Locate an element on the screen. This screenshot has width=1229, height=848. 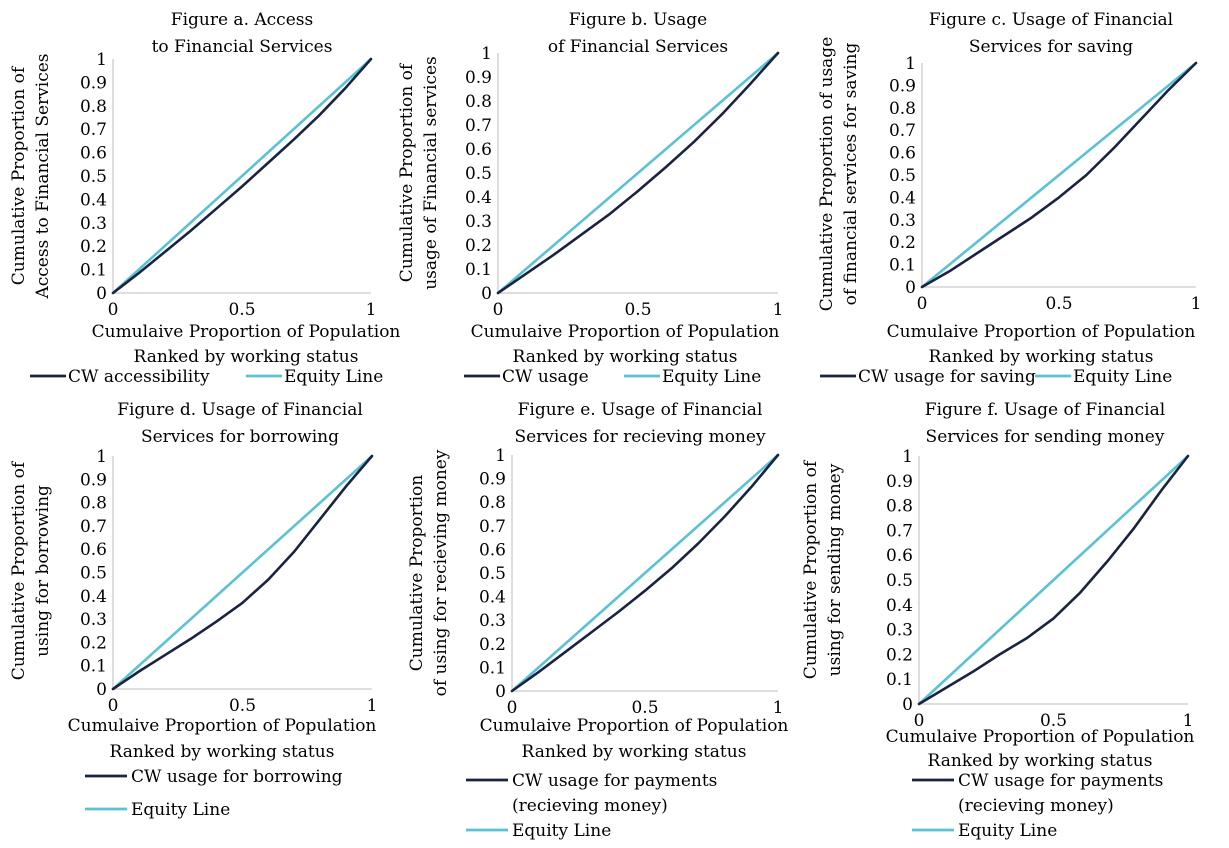
chart-title: Services for recieving money is located at coordinates (639, 437).